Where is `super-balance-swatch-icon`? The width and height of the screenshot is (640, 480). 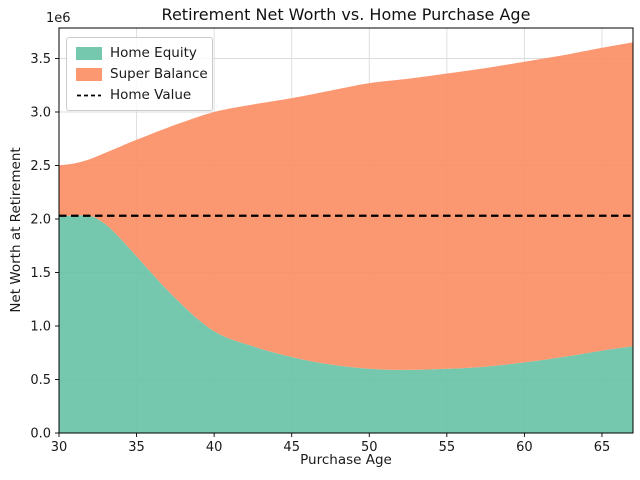 super-balance-swatch-icon is located at coordinates (89, 74).